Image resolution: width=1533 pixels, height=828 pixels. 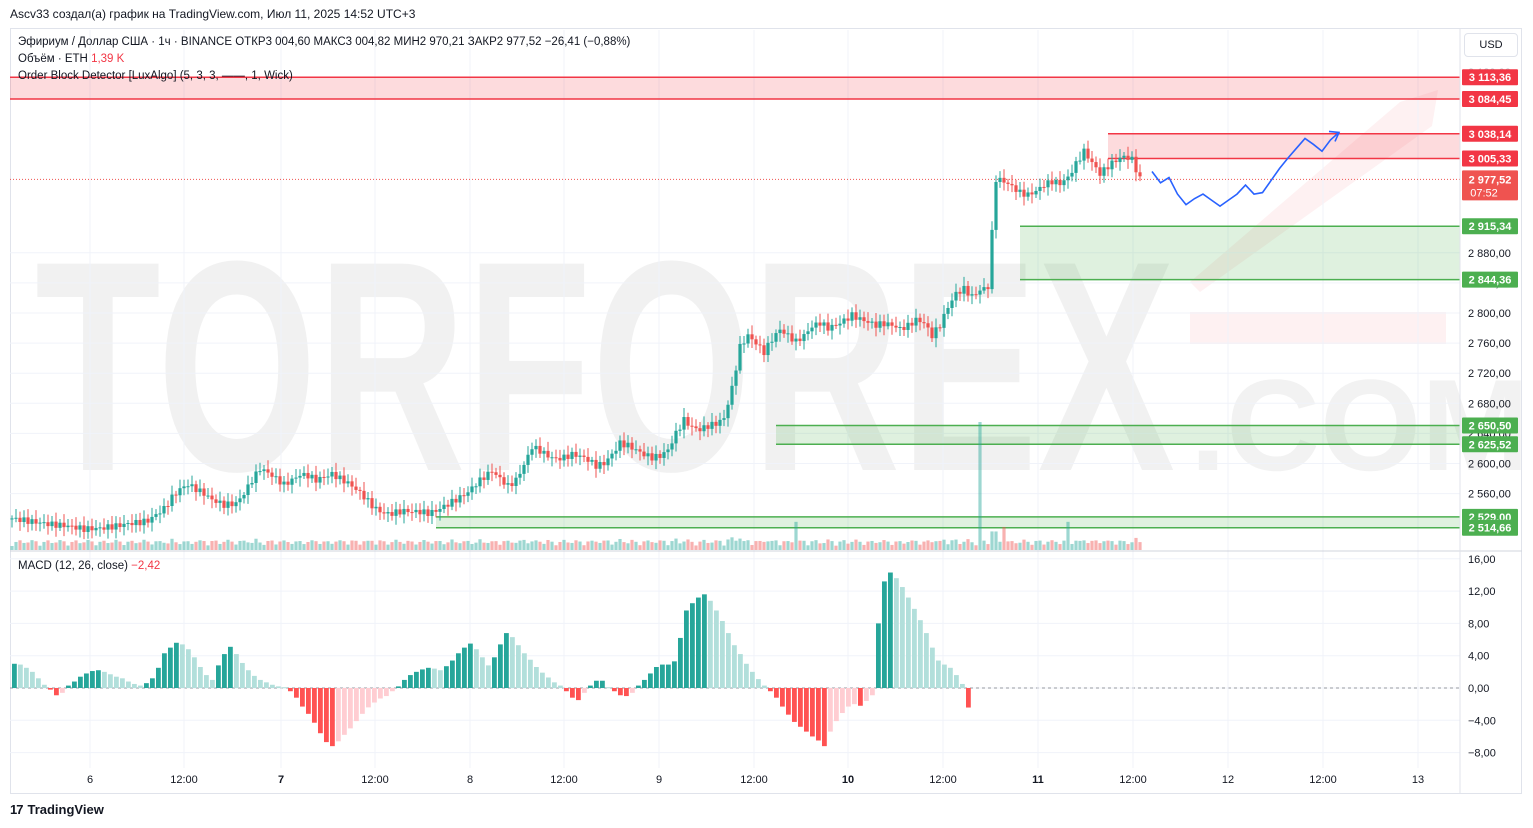 What do you see at coordinates (125, 42) in the screenshot?
I see `symbol-title: Эфириум / Доллар США · 1ч · BINANCE` at bounding box center [125, 42].